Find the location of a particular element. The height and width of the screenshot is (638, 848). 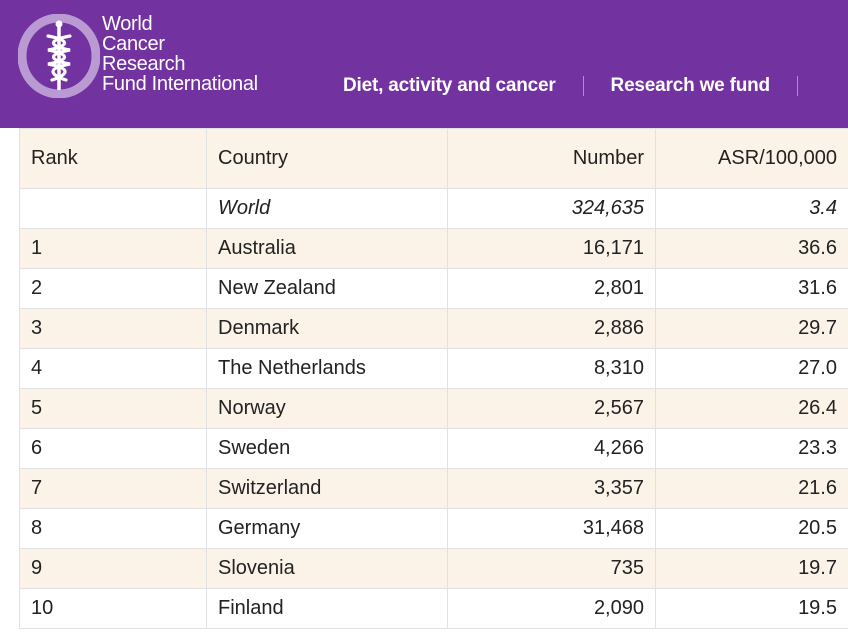

cell-rank: 8 is located at coordinates (113, 528).